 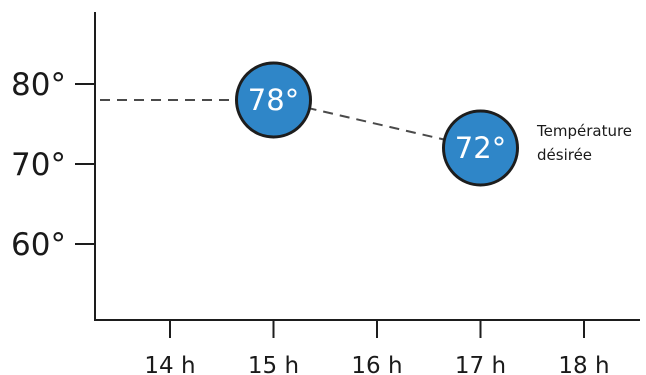 I want to click on annotation-line-1: Température, so click(x=584, y=131).